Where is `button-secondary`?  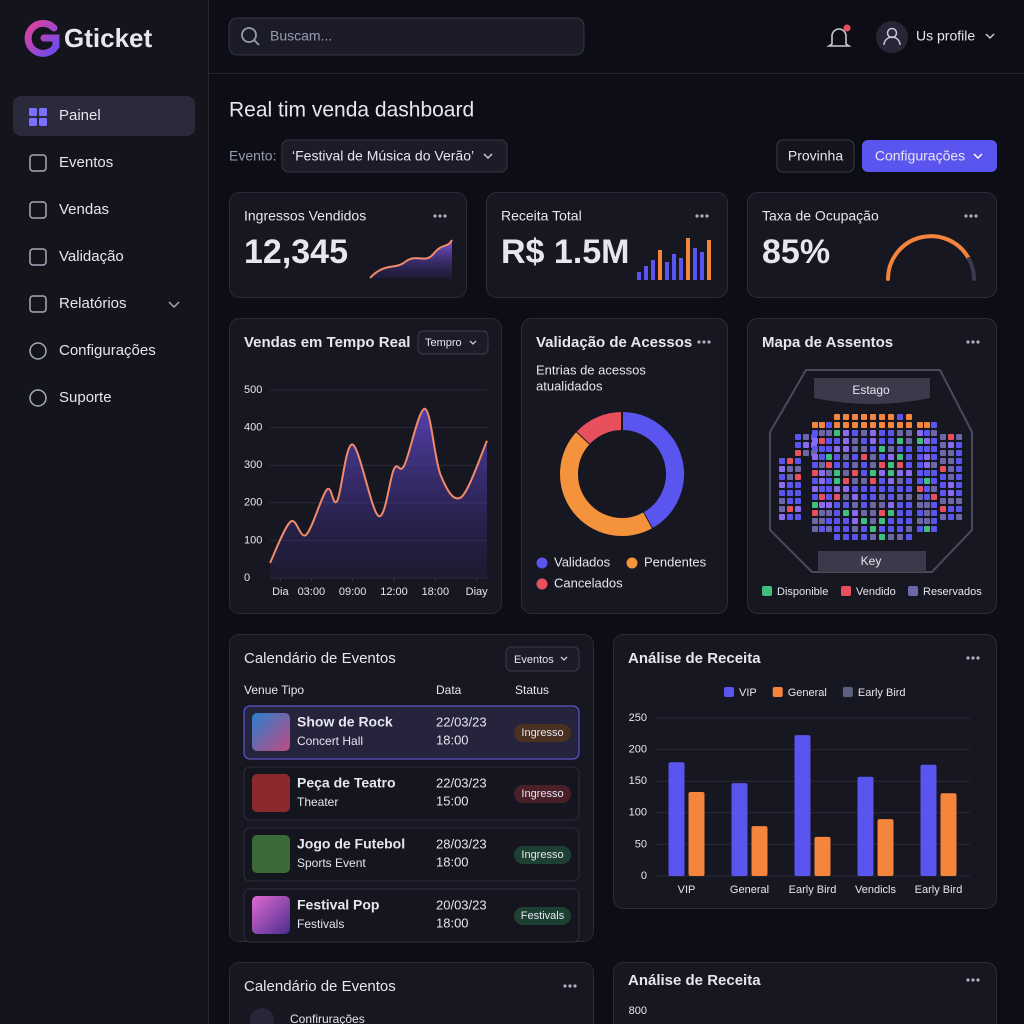
button-secondary is located at coordinates (815, 156).